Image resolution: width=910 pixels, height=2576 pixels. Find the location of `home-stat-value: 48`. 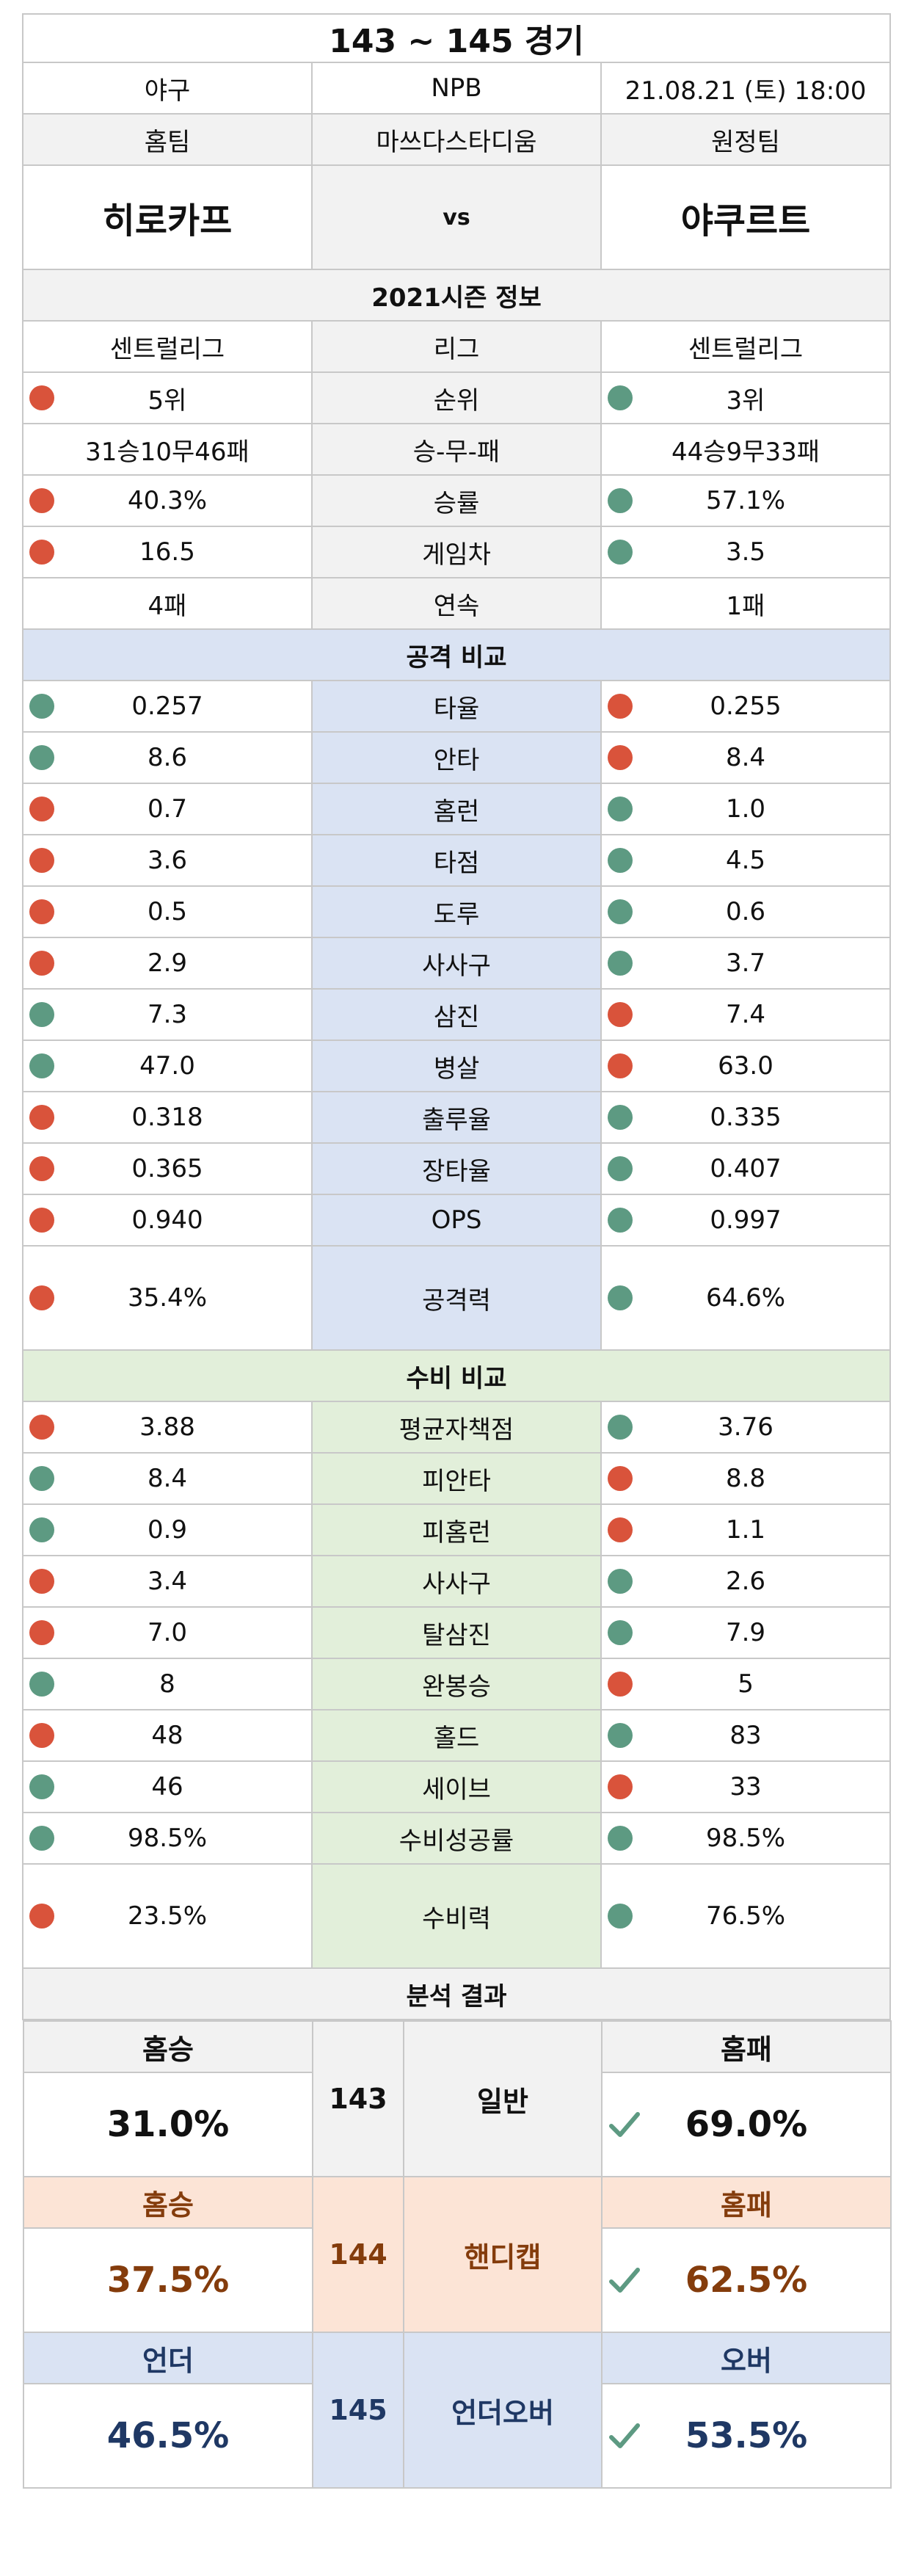

home-stat-value: 48 is located at coordinates (167, 1736).